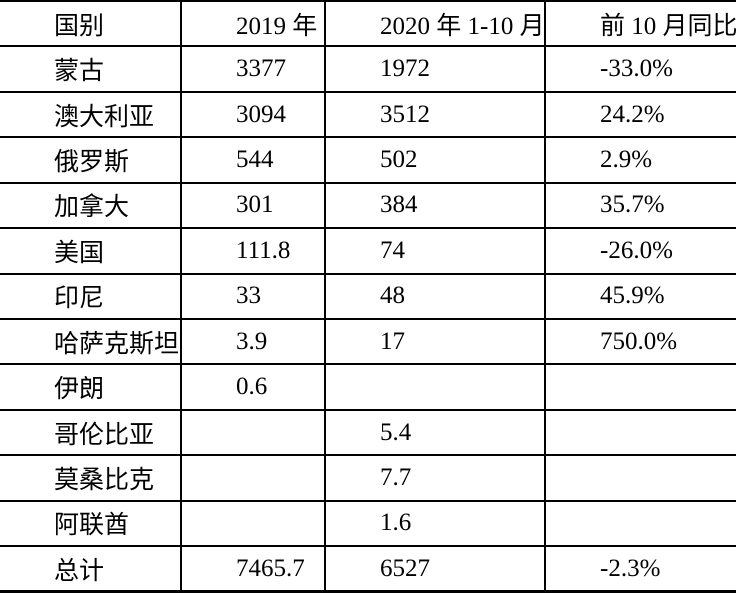 This screenshot has width=736, height=593. I want to click on yoy-cell: -26.0%, so click(640, 250).